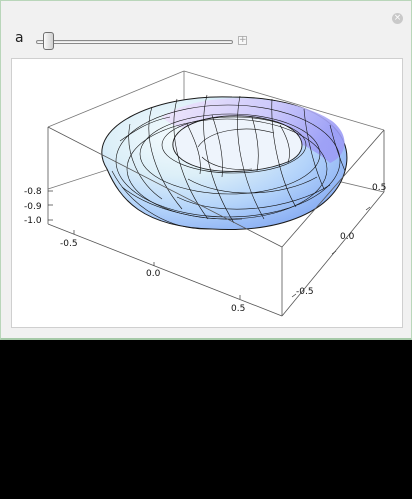 The width and height of the screenshot is (412, 499). Describe the element at coordinates (33, 221) in the screenshot. I see `z-tick-label: -1.0` at that location.